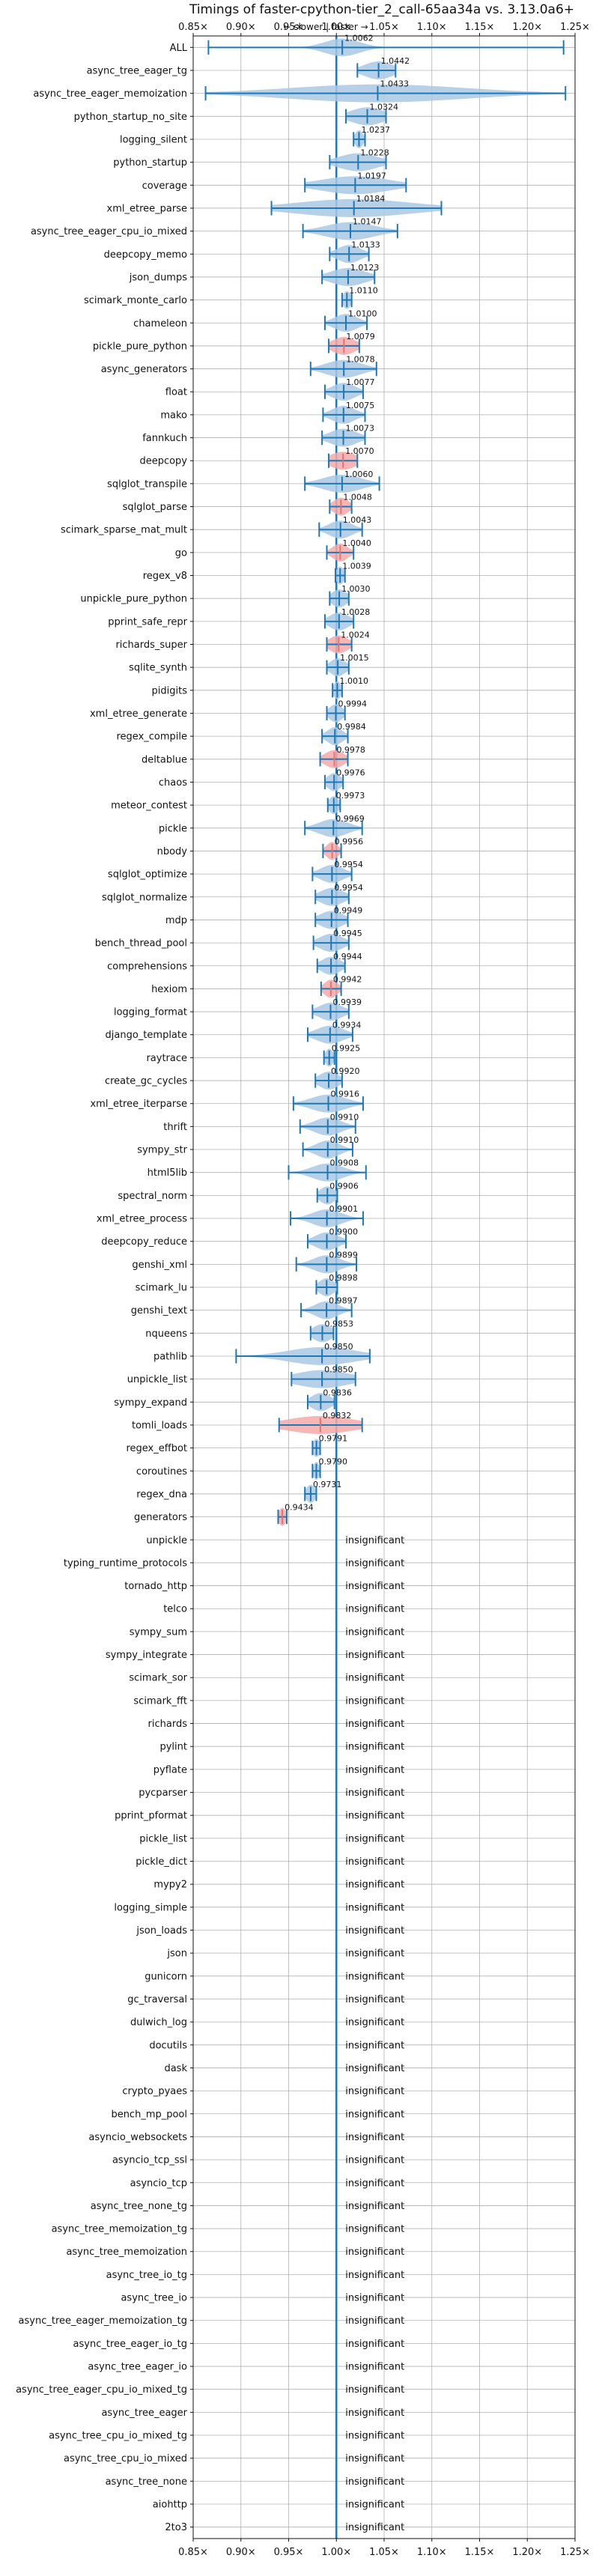 This screenshot has width=599, height=2576. Describe the element at coordinates (138, 1104) in the screenshot. I see `category-label: xml_etree_iterparse` at that location.